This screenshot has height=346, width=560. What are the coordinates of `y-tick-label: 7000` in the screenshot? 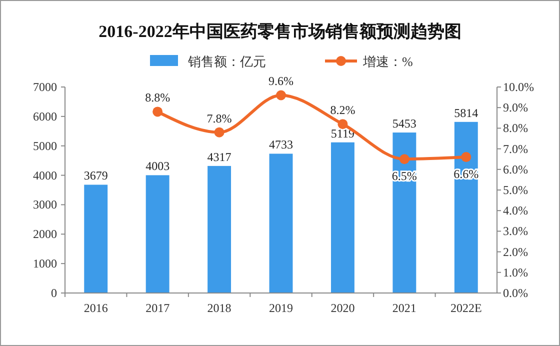 It's located at (45, 87).